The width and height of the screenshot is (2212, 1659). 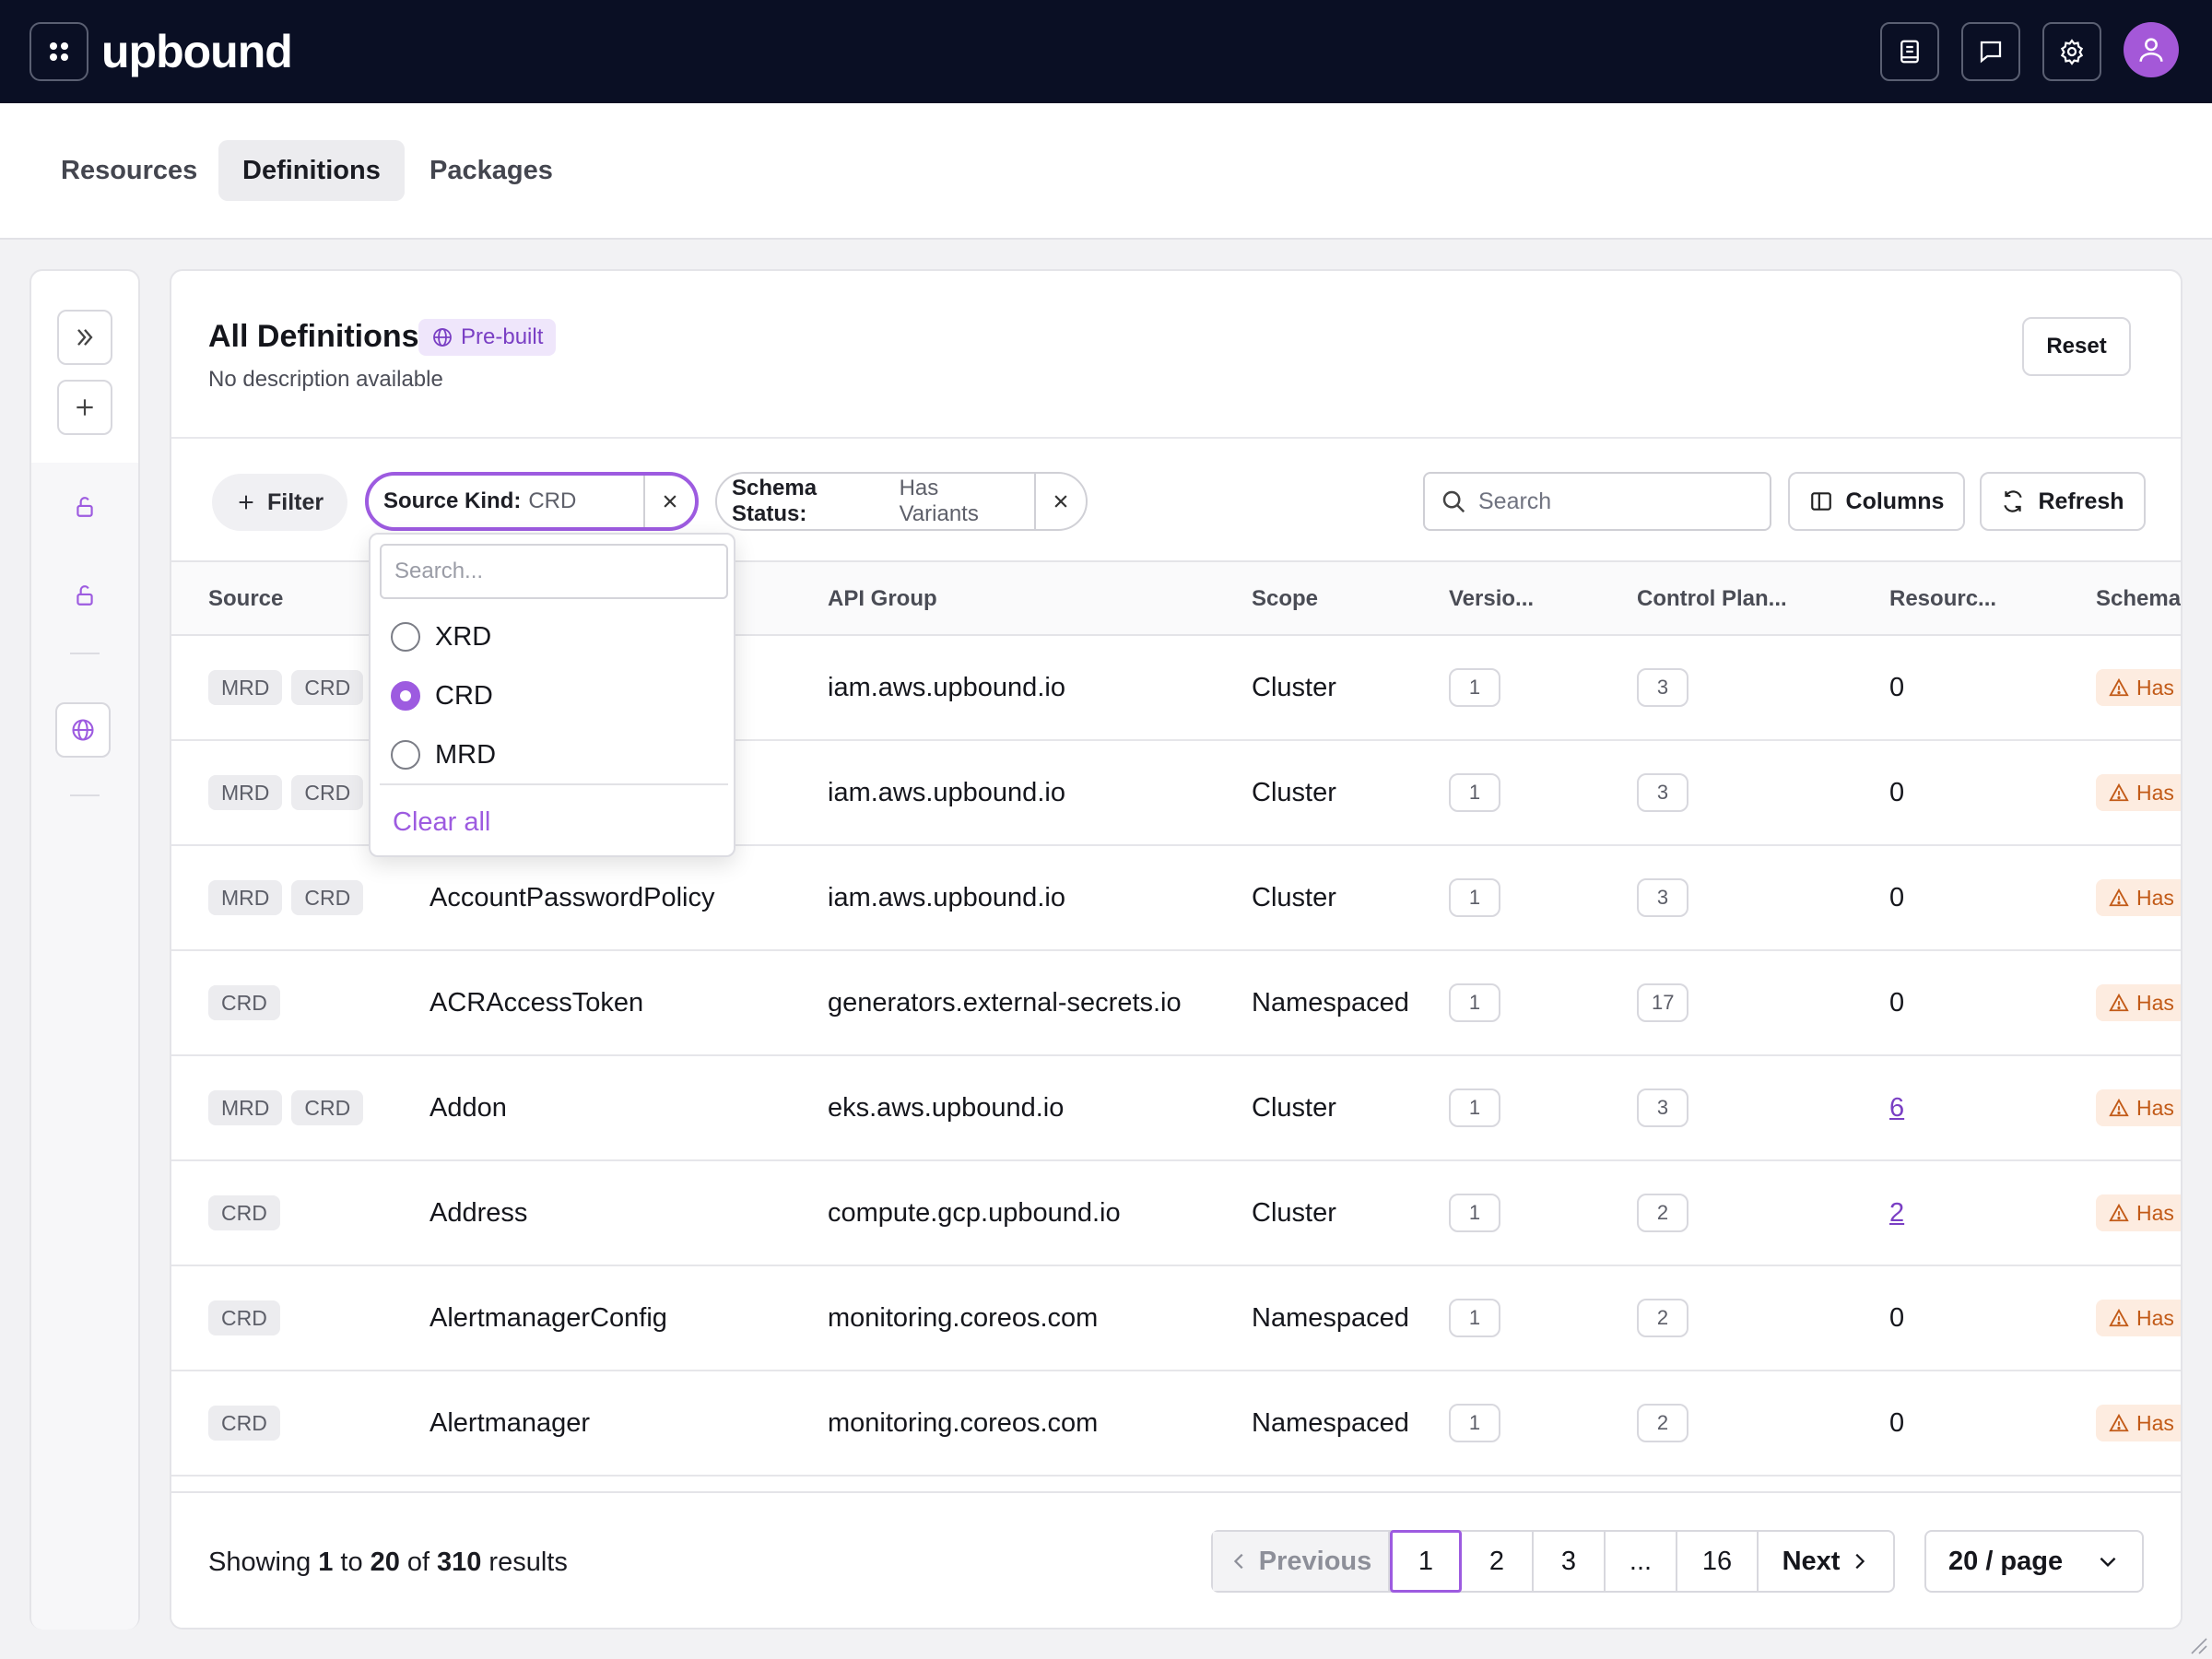 What do you see at coordinates (554, 571) in the screenshot?
I see `dropdown-search-input` at bounding box center [554, 571].